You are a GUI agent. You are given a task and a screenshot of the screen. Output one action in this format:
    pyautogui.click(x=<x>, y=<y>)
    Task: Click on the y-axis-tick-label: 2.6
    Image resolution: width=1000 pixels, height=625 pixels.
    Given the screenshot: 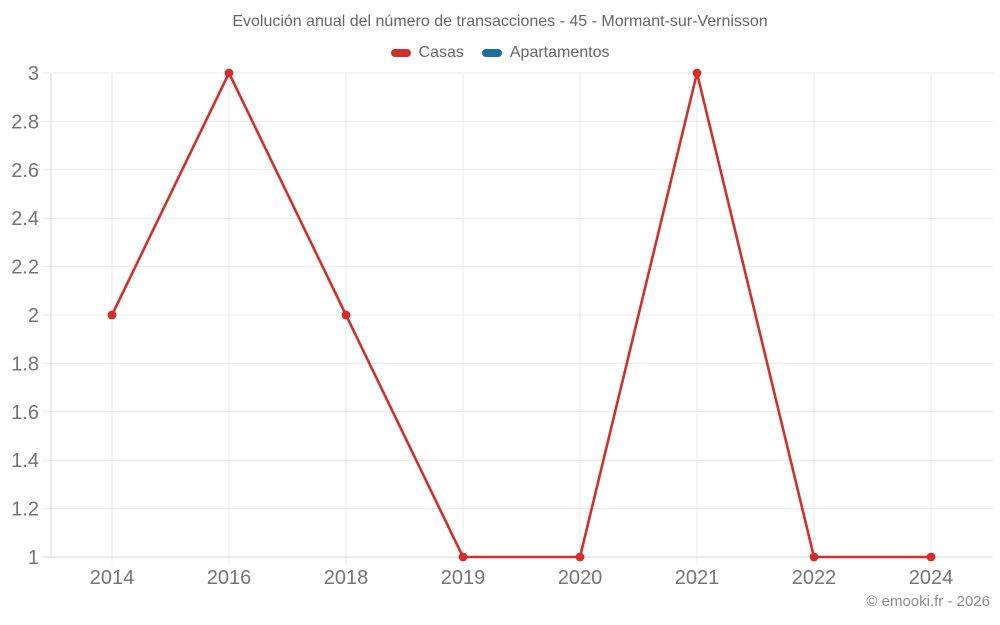 What is the action you would take?
    pyautogui.click(x=25, y=171)
    